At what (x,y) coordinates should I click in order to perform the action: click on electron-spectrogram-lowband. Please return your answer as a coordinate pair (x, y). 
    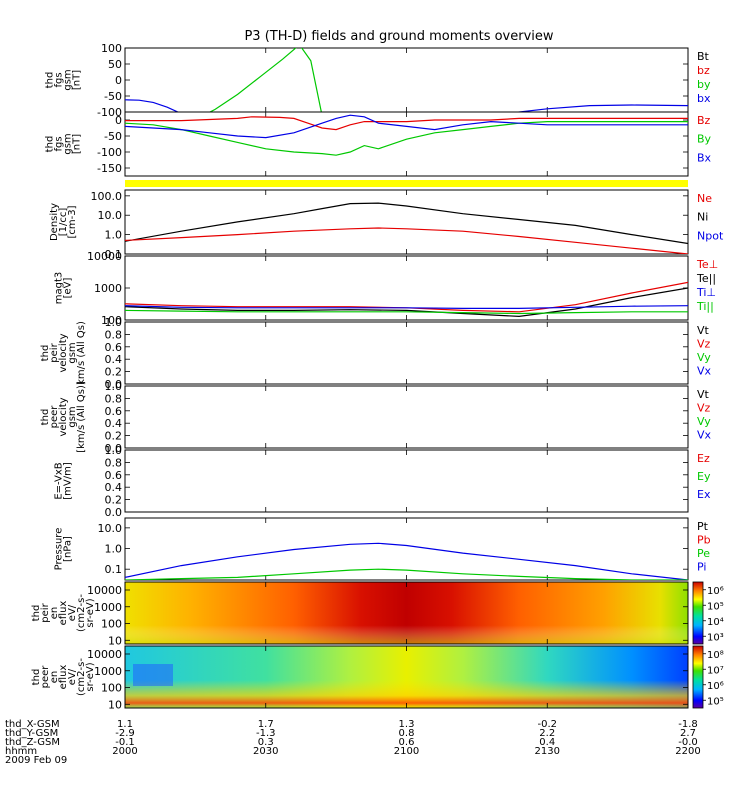
    Looking at the image, I should click on (406, 677).